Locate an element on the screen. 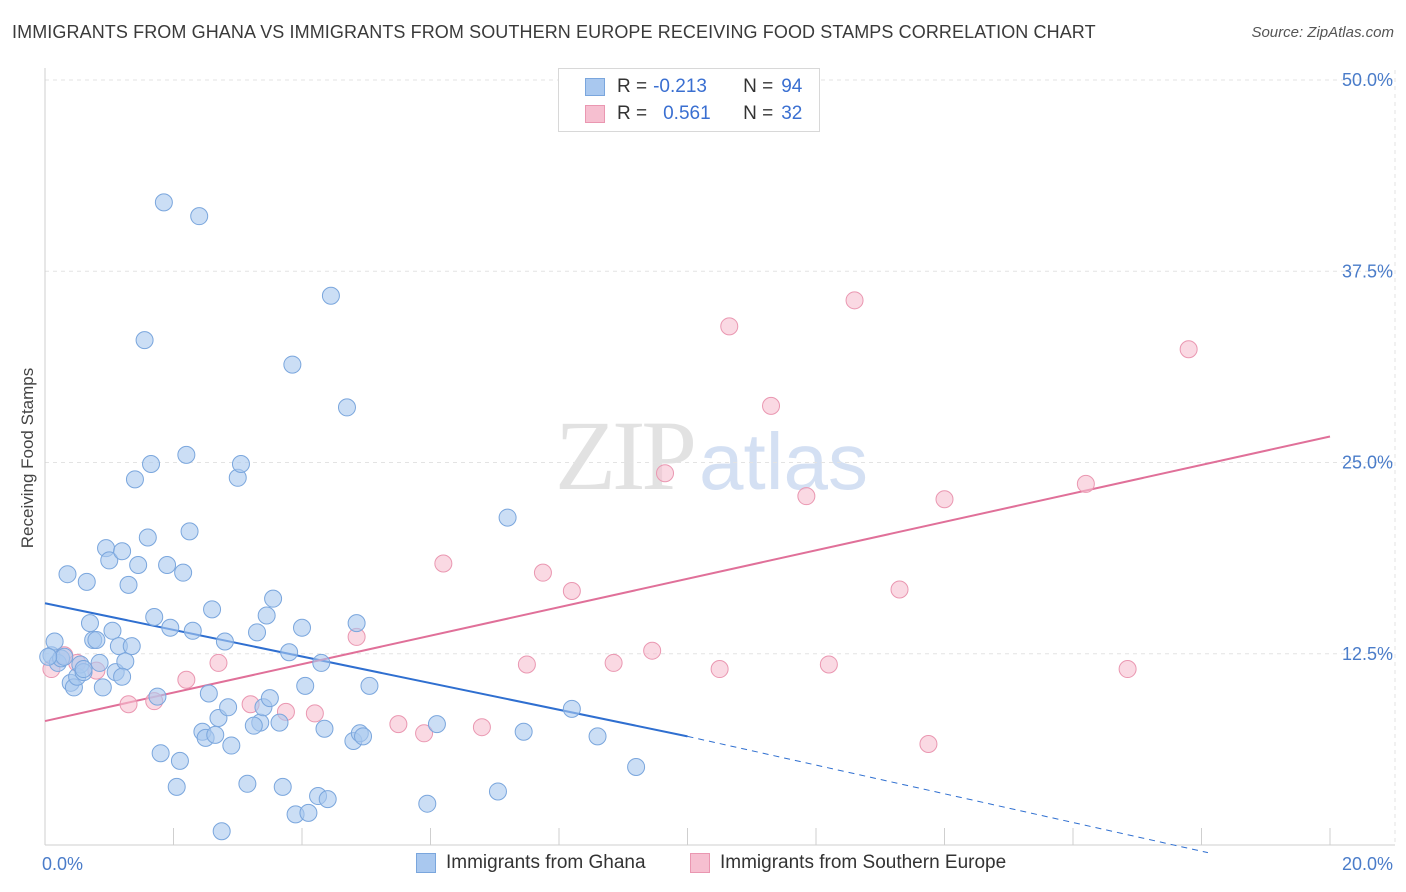 This screenshot has height=892, width=1406. watermark-zip: ZIP is located at coordinates (626, 455).